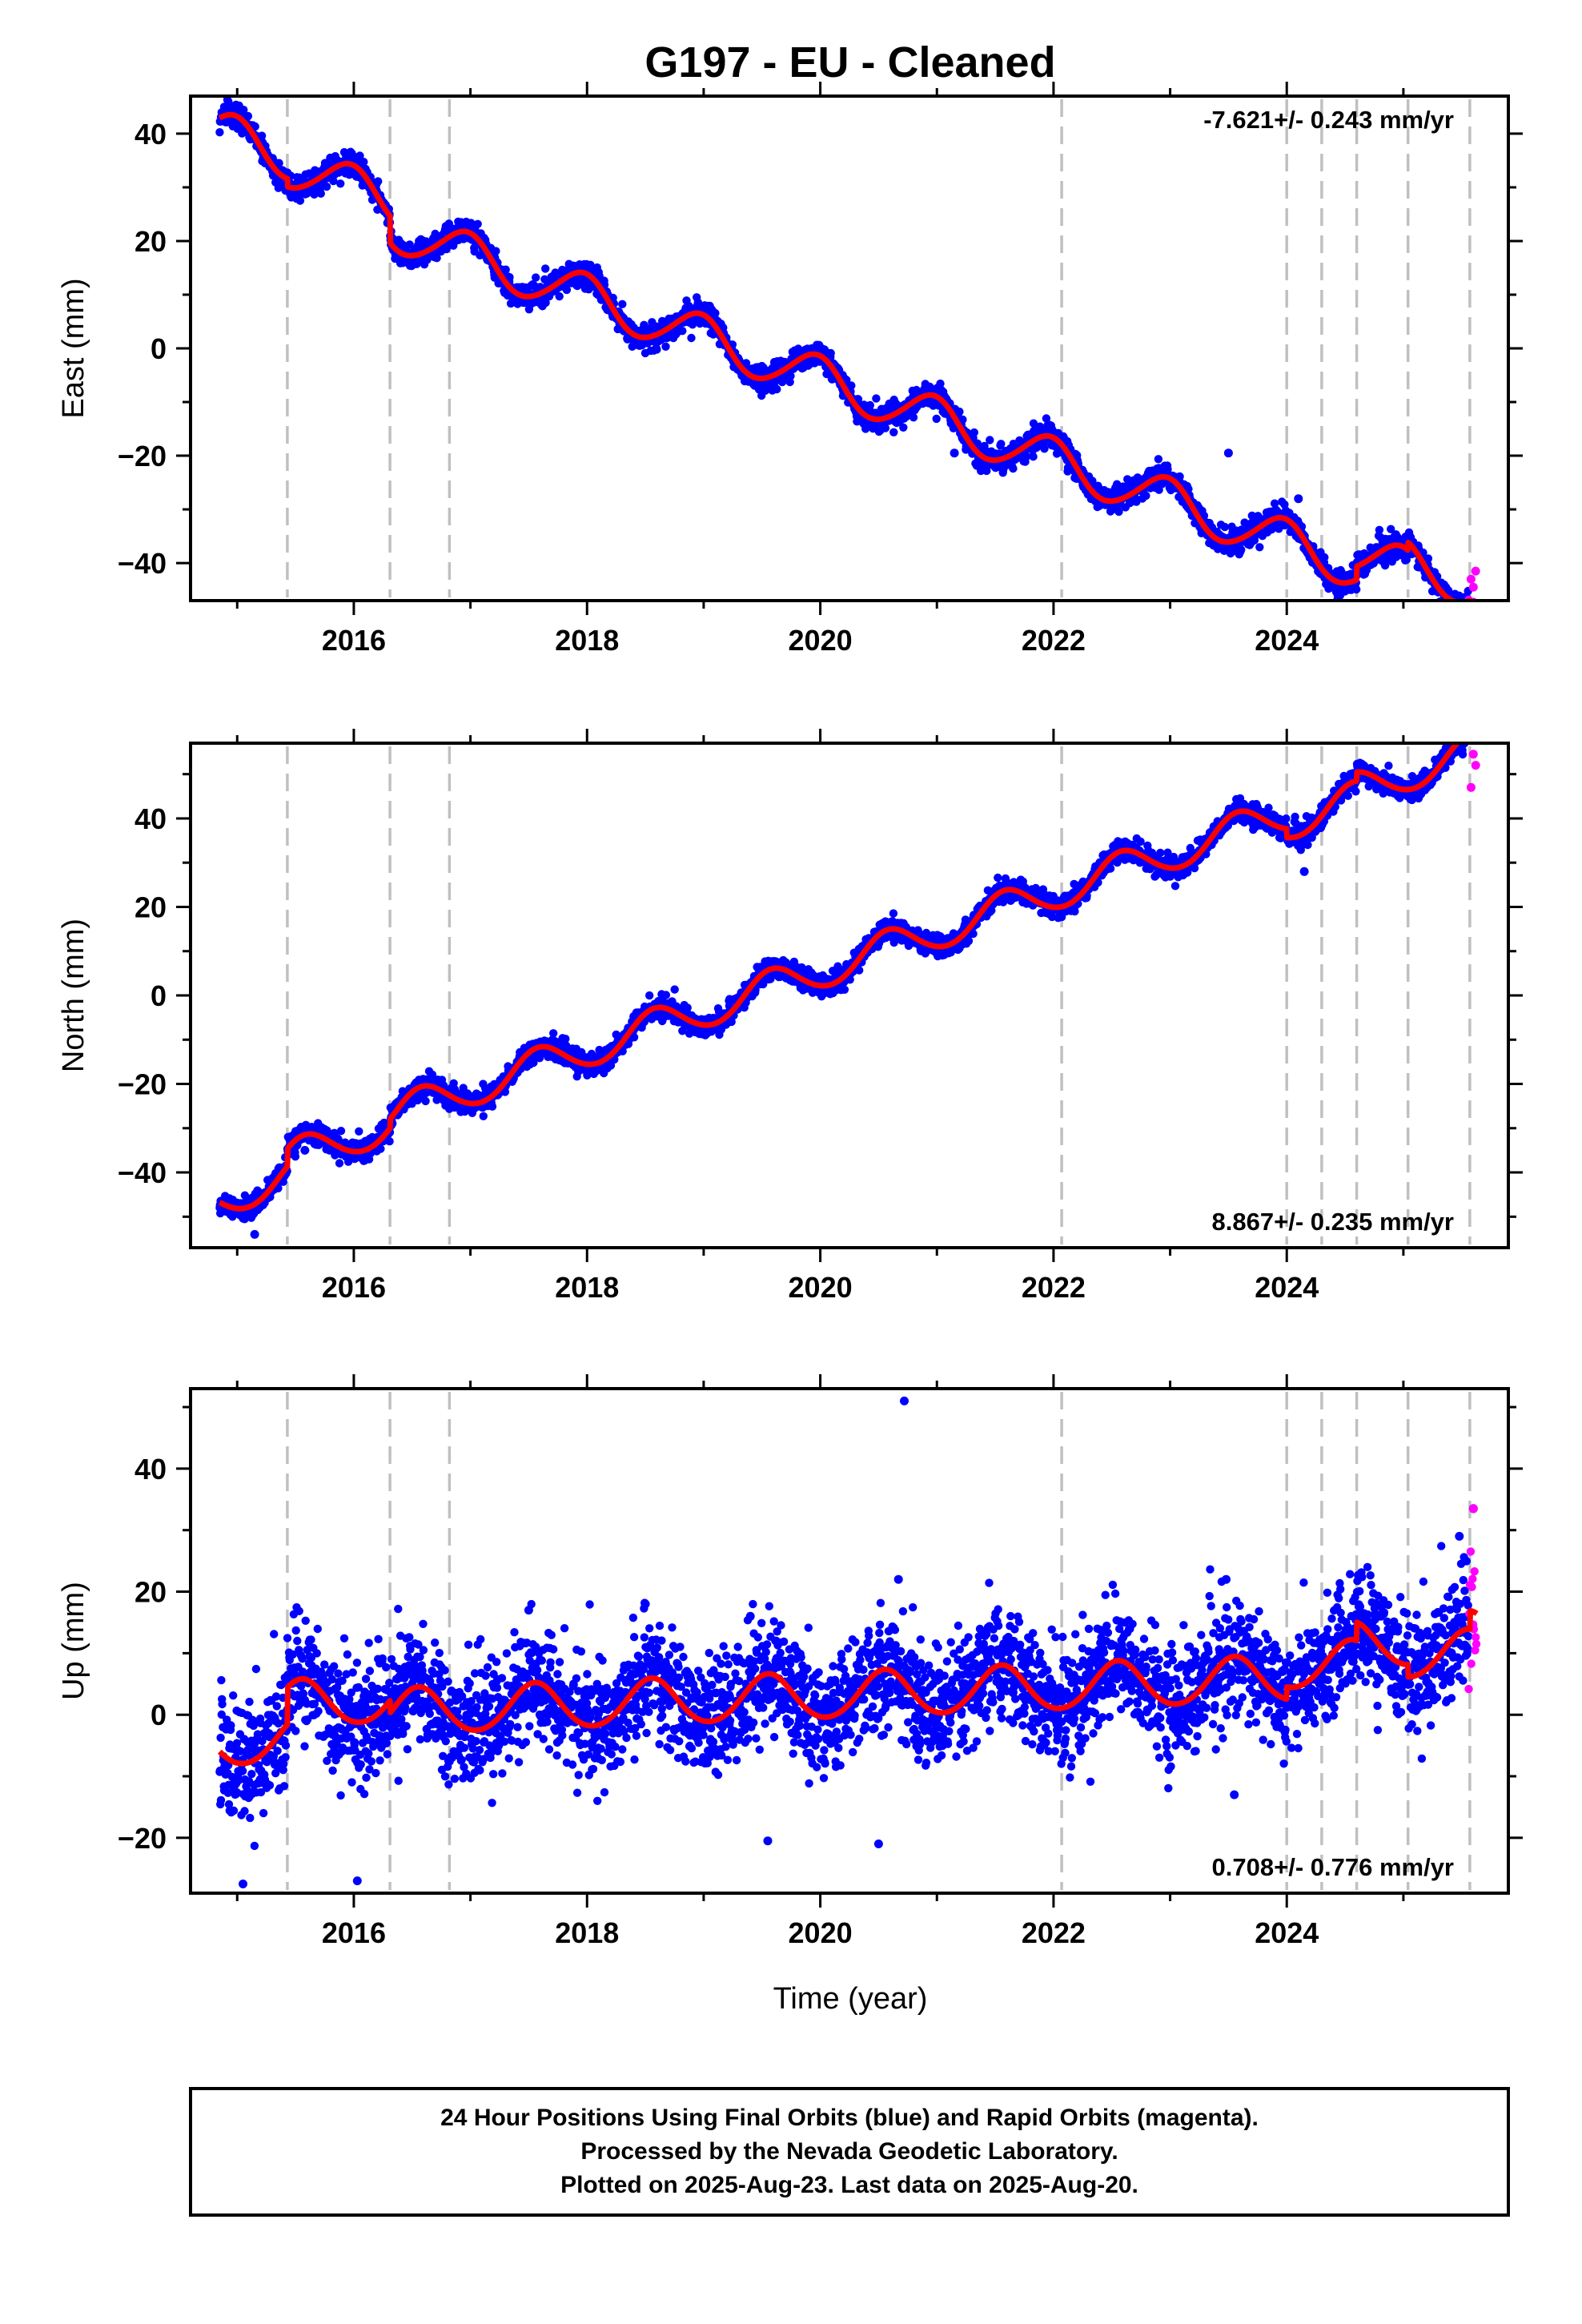 The width and height of the screenshot is (1582, 2324). What do you see at coordinates (142, 563) in the screenshot?
I see `east-y-tick-label: −40` at bounding box center [142, 563].